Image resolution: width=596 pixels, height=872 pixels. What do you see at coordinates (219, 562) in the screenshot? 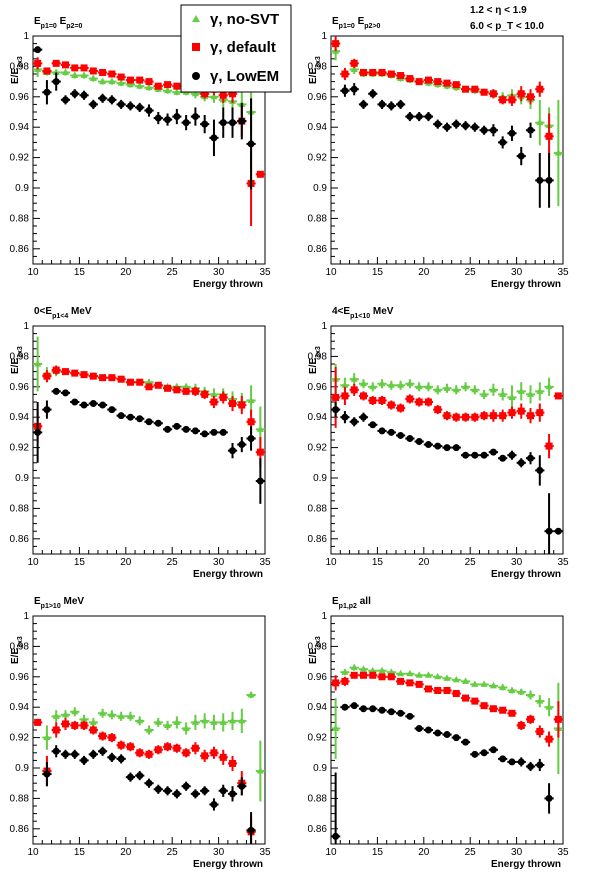
I see `x-tick-label: 30` at bounding box center [219, 562].